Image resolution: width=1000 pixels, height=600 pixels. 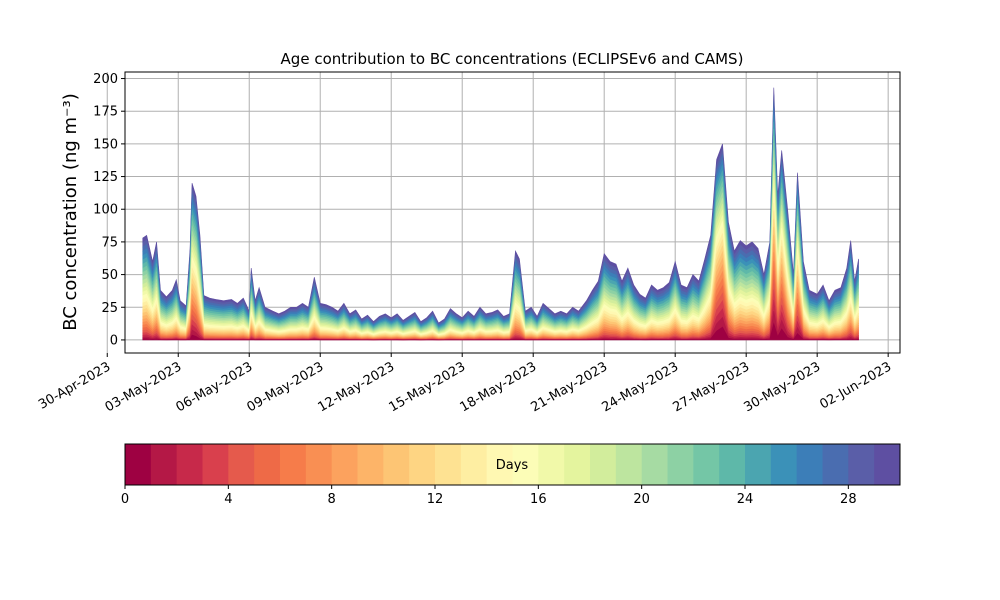 What do you see at coordinates (357, 387) in the screenshot?
I see `x-tick-label: 12-May-2023` at bounding box center [357, 387].